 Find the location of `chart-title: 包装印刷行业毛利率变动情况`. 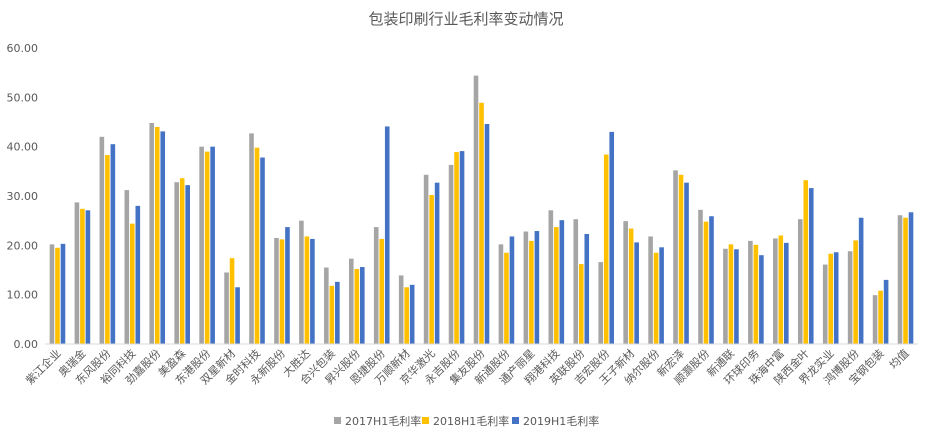

chart-title: 包装印刷行业毛利率变动情况 is located at coordinates (465, 19).